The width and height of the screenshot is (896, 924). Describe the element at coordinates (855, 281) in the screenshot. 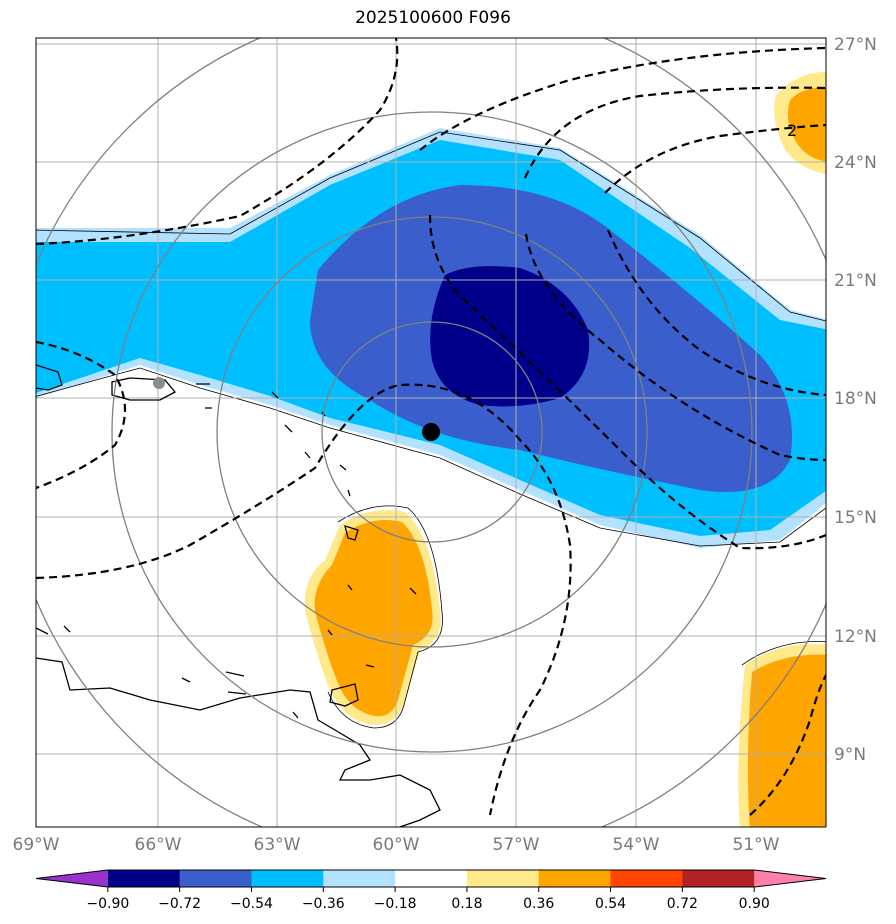

I see `lat-label: 21°N` at that location.